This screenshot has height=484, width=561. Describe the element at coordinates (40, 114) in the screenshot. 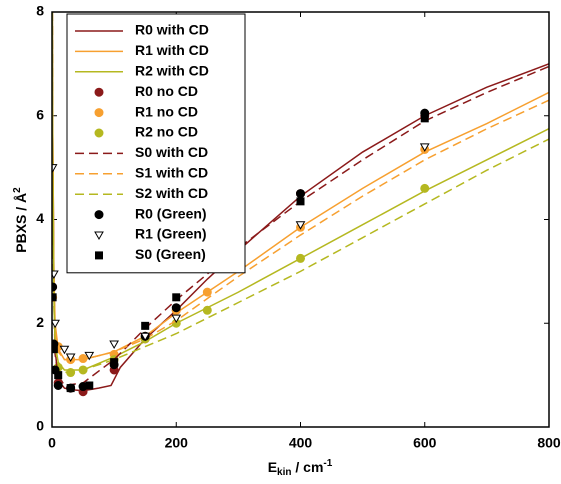

I see `y-tick-label: 6` at that location.